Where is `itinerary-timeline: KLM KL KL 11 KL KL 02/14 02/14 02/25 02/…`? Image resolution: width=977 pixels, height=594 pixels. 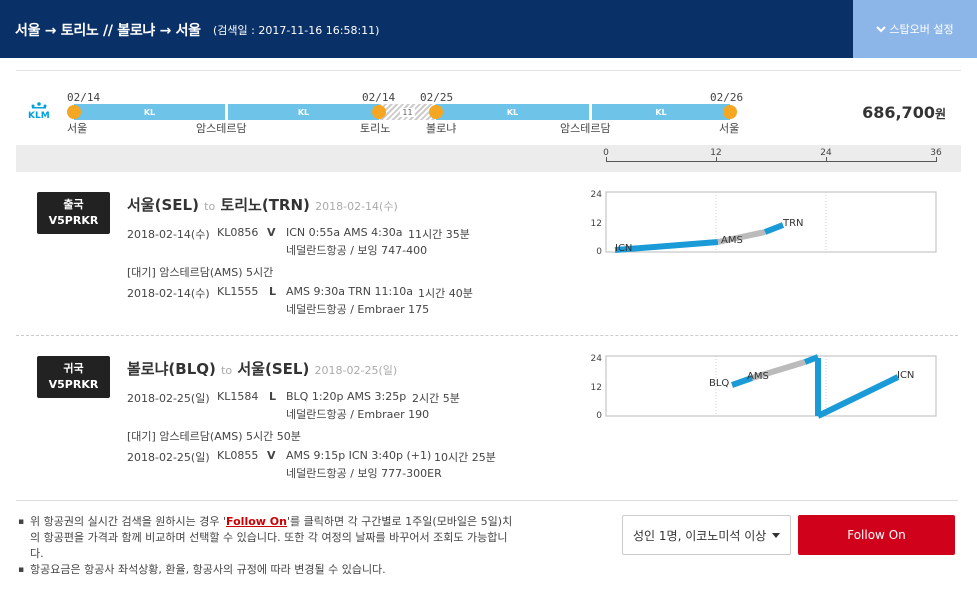 itinerary-timeline: KLM KL KL 11 KL KL 02/14 02/14 02/25 02/… is located at coordinates (488, 107).